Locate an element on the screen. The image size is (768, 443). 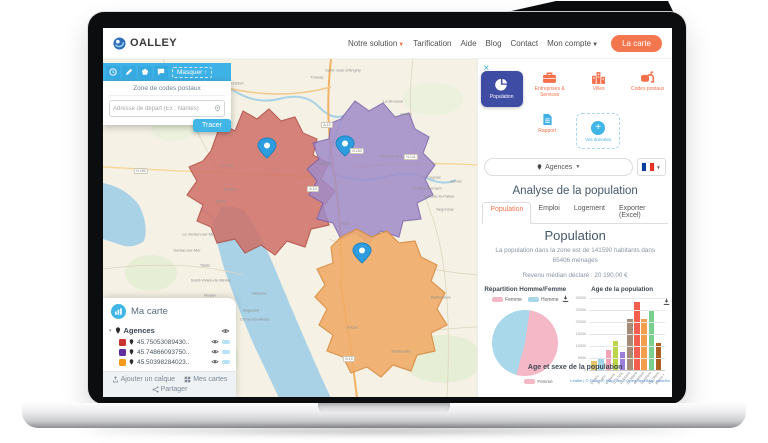
layer-row: 45.75053089430.. is located at coordinates (169, 342).